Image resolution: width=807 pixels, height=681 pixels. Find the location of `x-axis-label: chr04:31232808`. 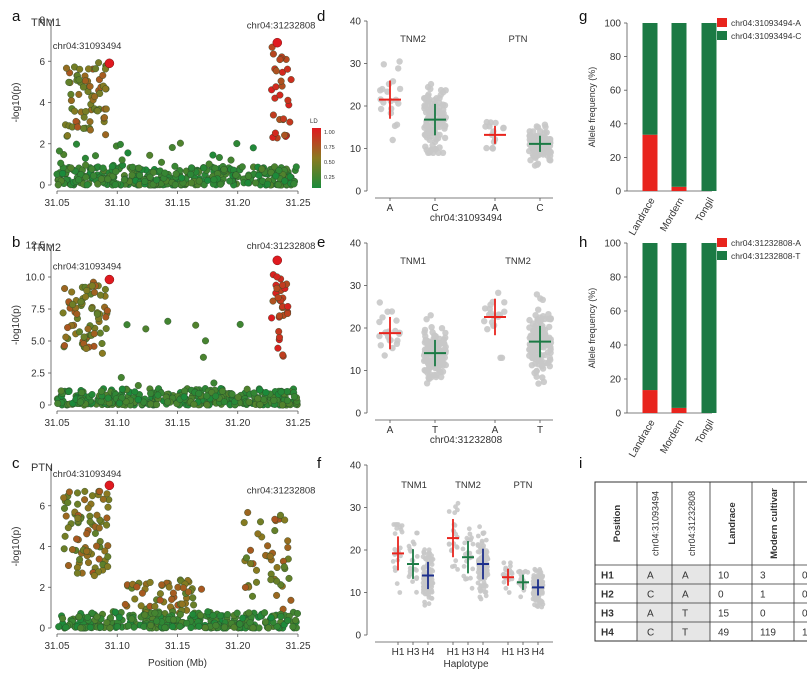

x-axis-label: chr04:31232808 is located at coordinates (466, 440).